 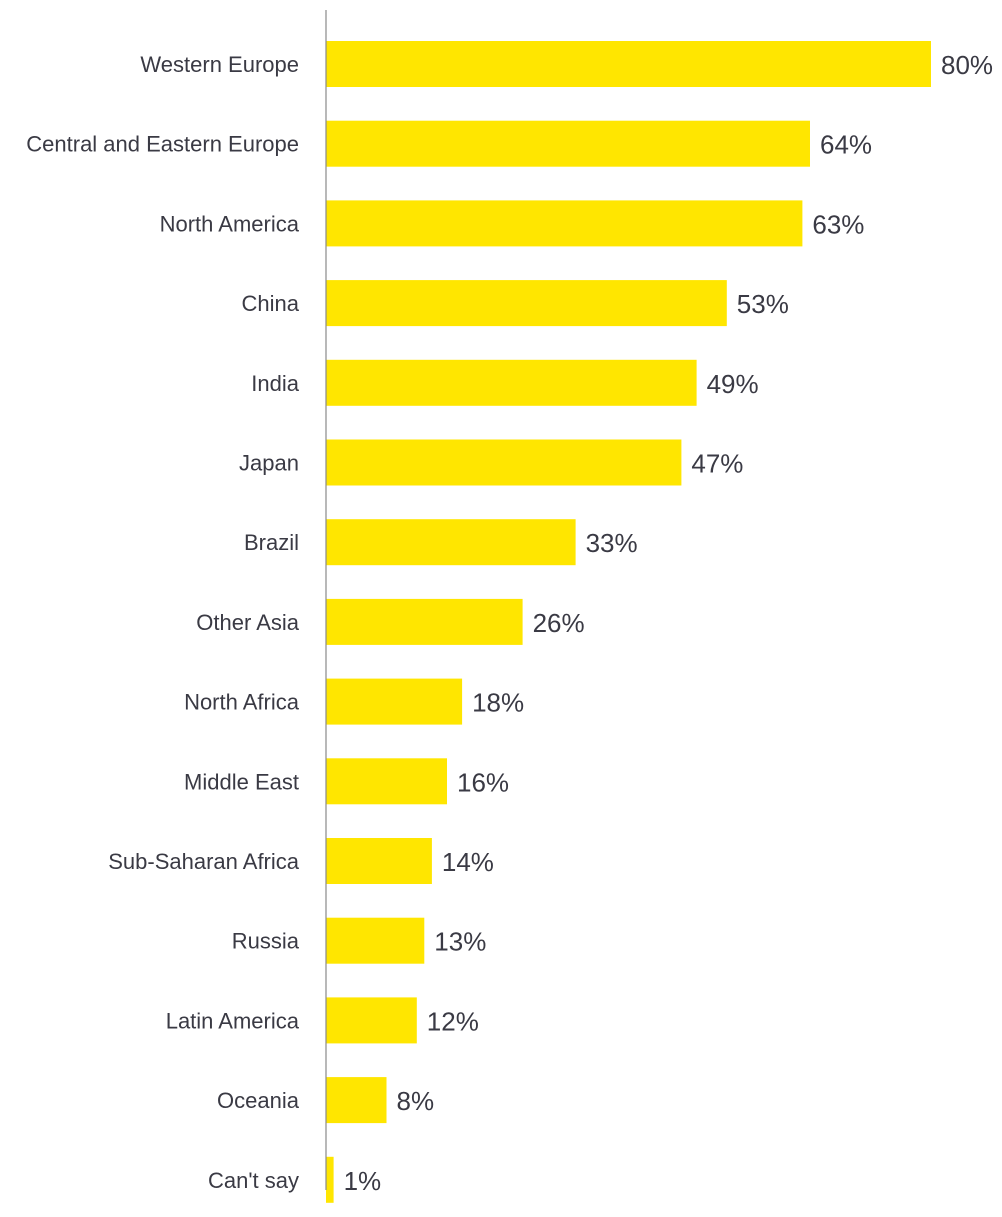 I want to click on category-label-sub-saharan-africa: Sub-Saharan Africa, so click(x=204, y=861).